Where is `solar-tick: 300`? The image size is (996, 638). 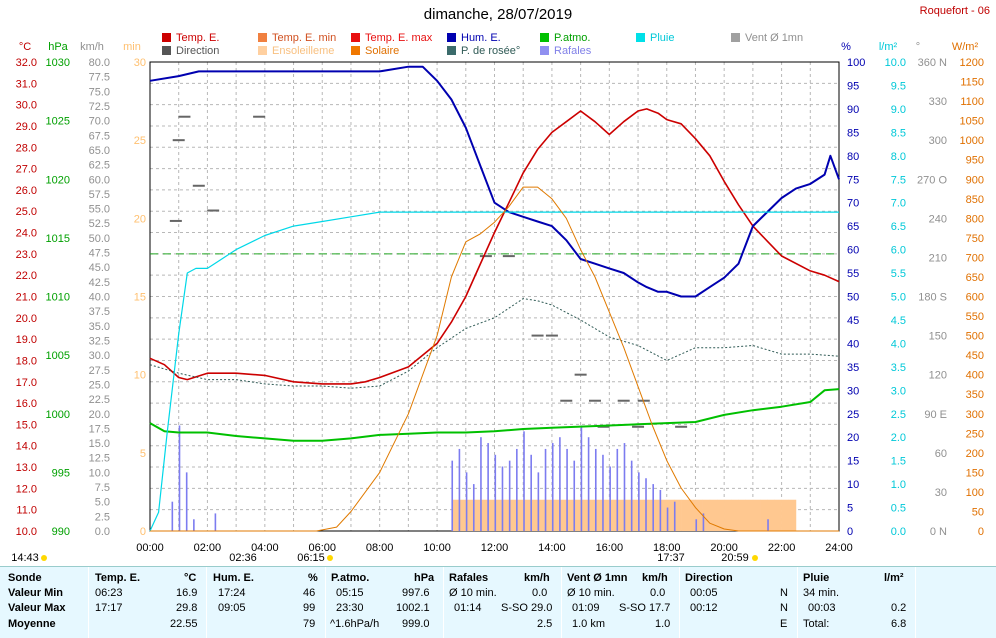
solar-tick: 300 is located at coordinates (975, 415).